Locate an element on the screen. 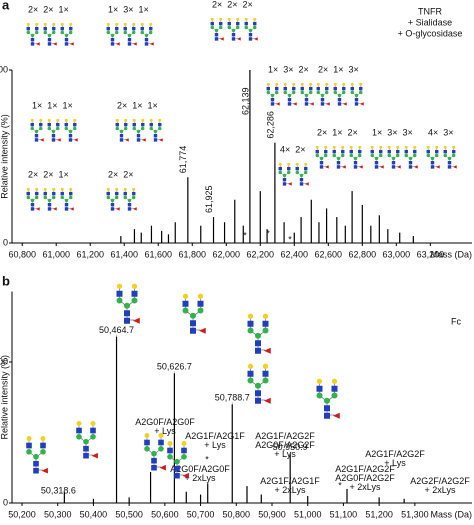 This screenshot has height=525, width=474. composition-label: A2G2F/A2G2F + 2xLys is located at coordinates (440, 485).